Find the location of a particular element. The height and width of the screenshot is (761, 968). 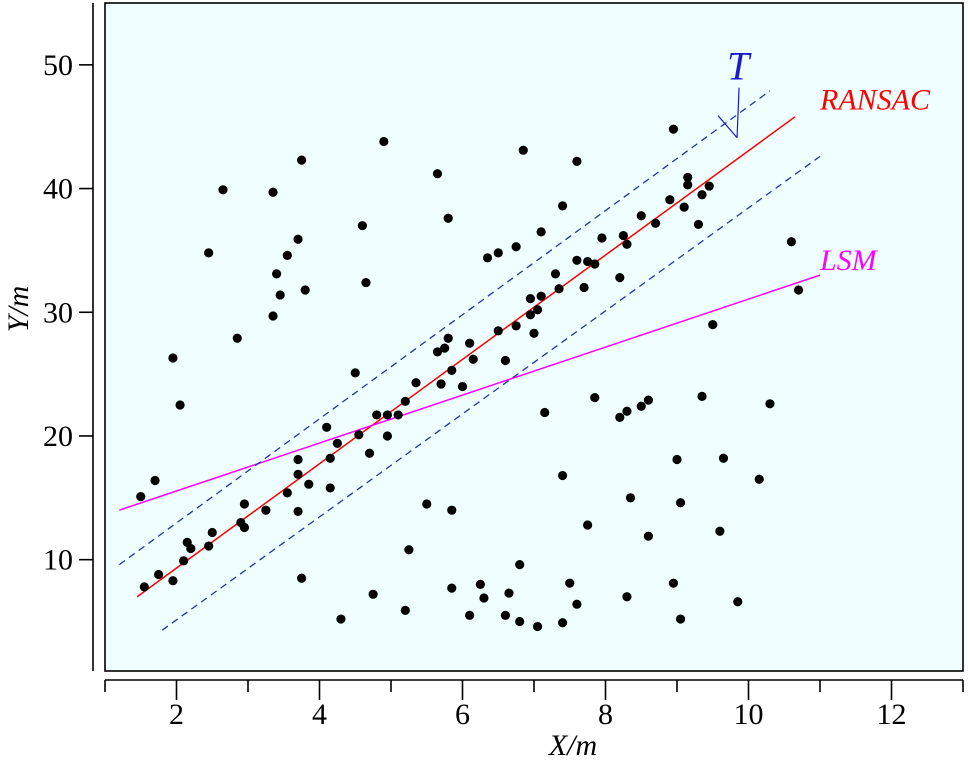

annotation-t-measure is located at coordinates (727, 127).